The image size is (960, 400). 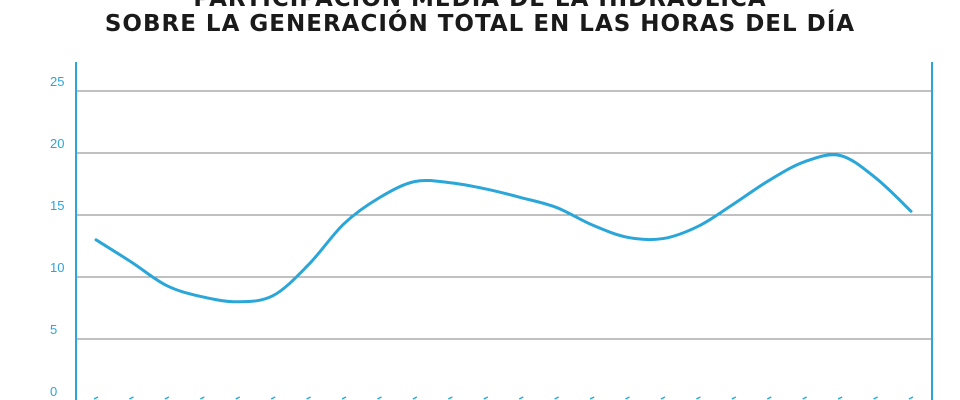 What do you see at coordinates (57, 267) in the screenshot?
I see `y-tick-label-10: 10` at bounding box center [57, 267].